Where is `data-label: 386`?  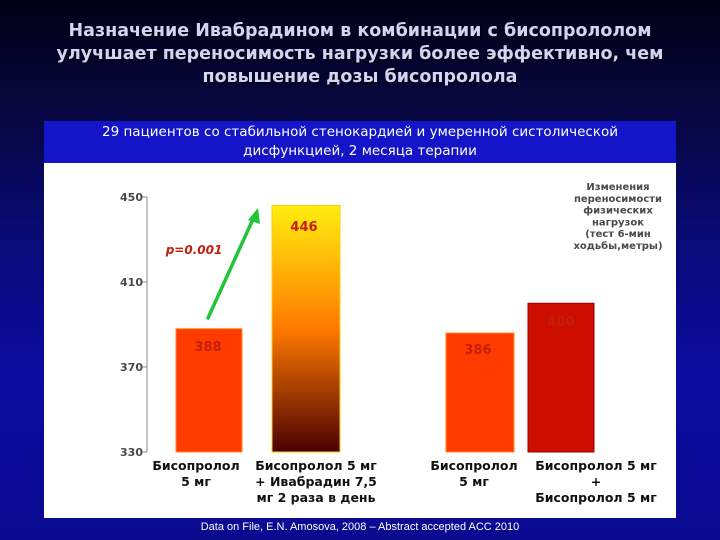
data-label: 386 is located at coordinates (477, 350).